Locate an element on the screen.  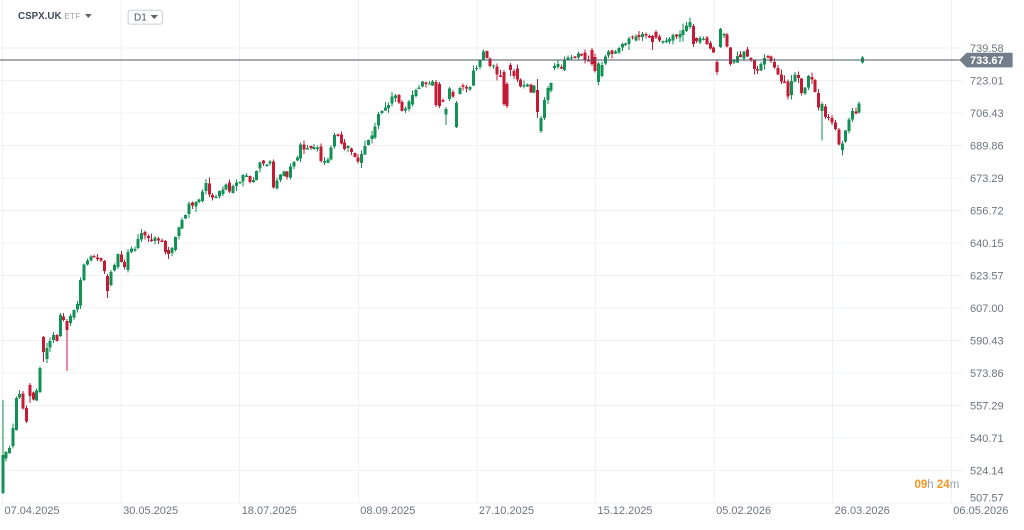
svg-text: 573.86 is located at coordinates (987, 374).